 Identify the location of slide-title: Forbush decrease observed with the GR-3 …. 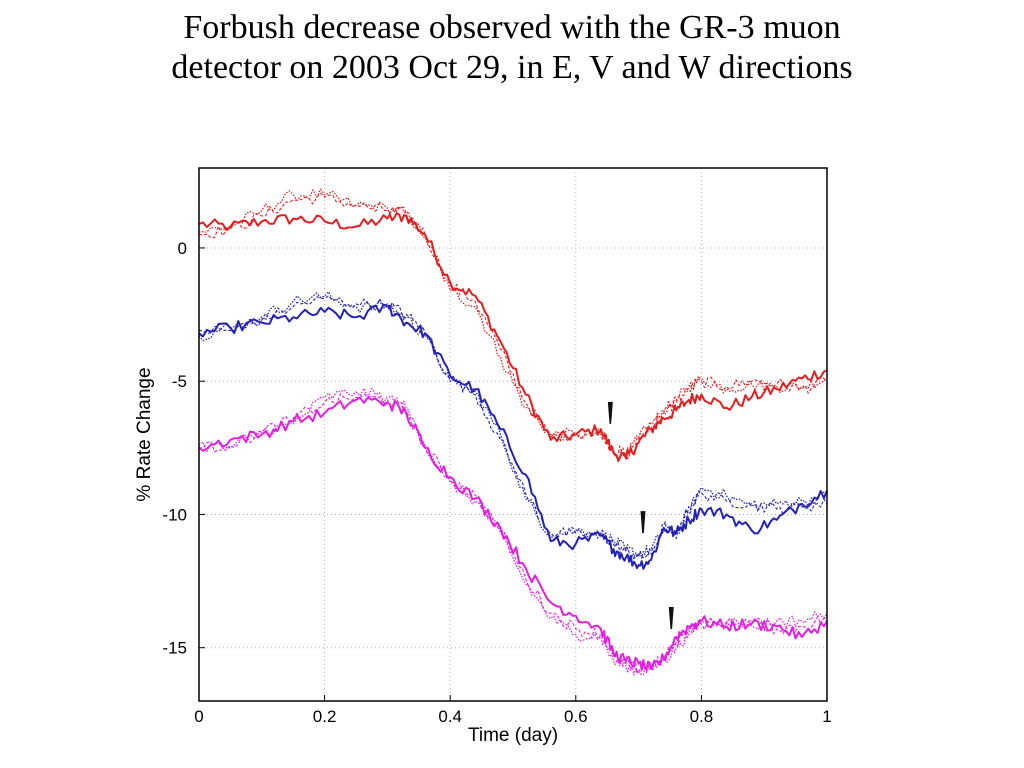
(512, 48).